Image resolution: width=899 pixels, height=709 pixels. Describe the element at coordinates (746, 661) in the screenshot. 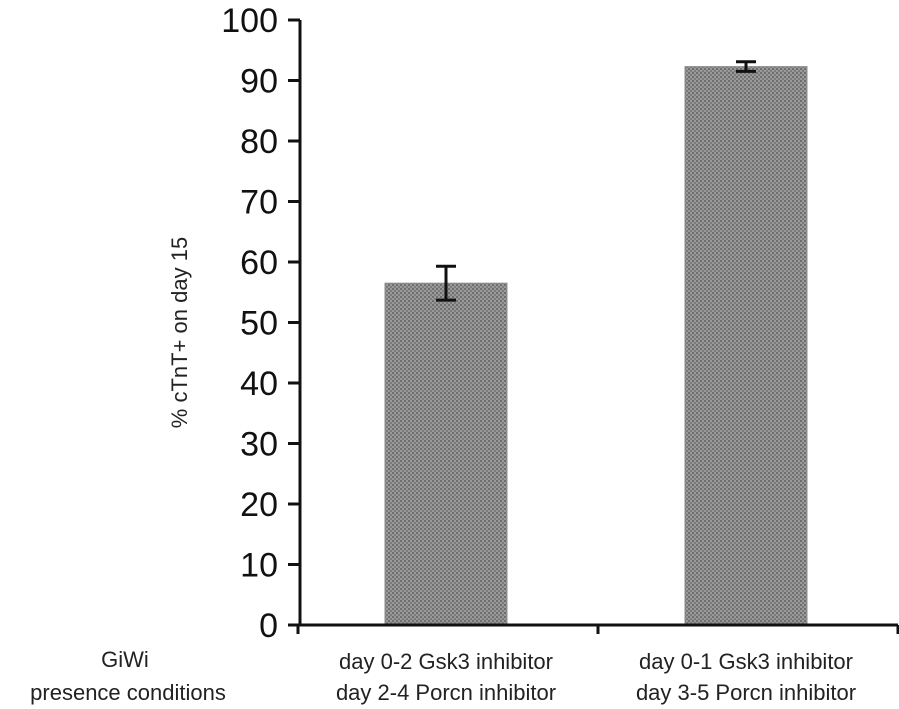

I see `category-label-line: day 0-1 Gsk3 inhibitor` at that location.